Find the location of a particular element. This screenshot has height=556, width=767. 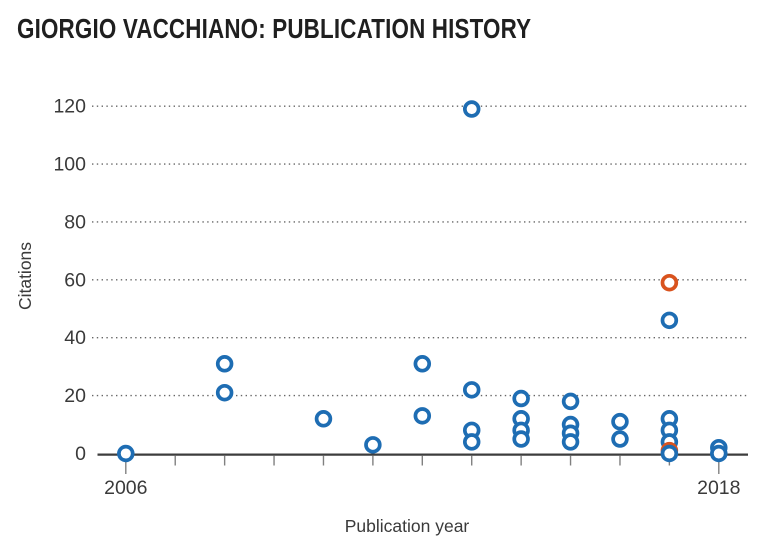

y-tick-label: 20 is located at coordinates (75, 396).